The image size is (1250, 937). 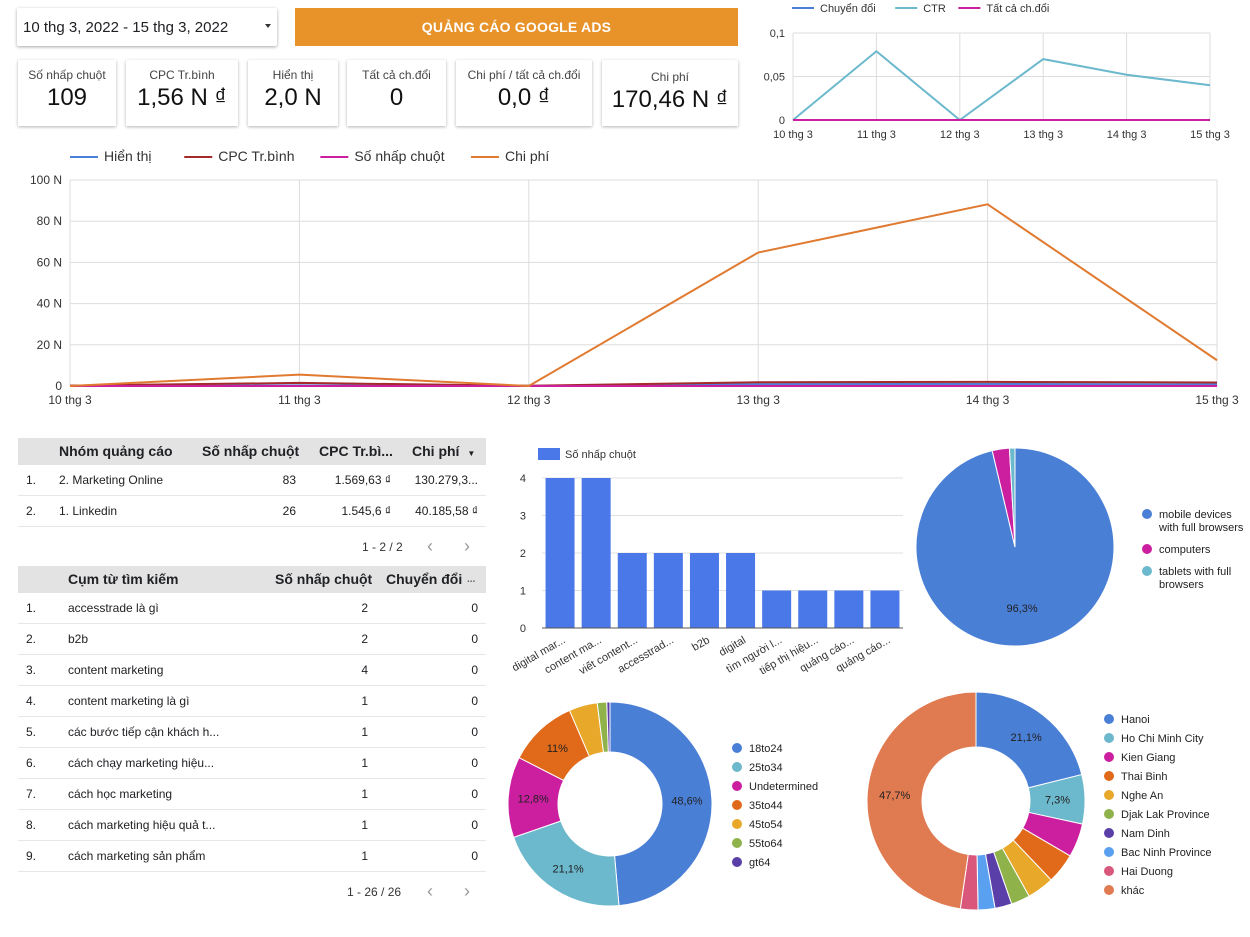 I want to click on column-header-sorted: Chi phí ▼, so click(x=443, y=452).